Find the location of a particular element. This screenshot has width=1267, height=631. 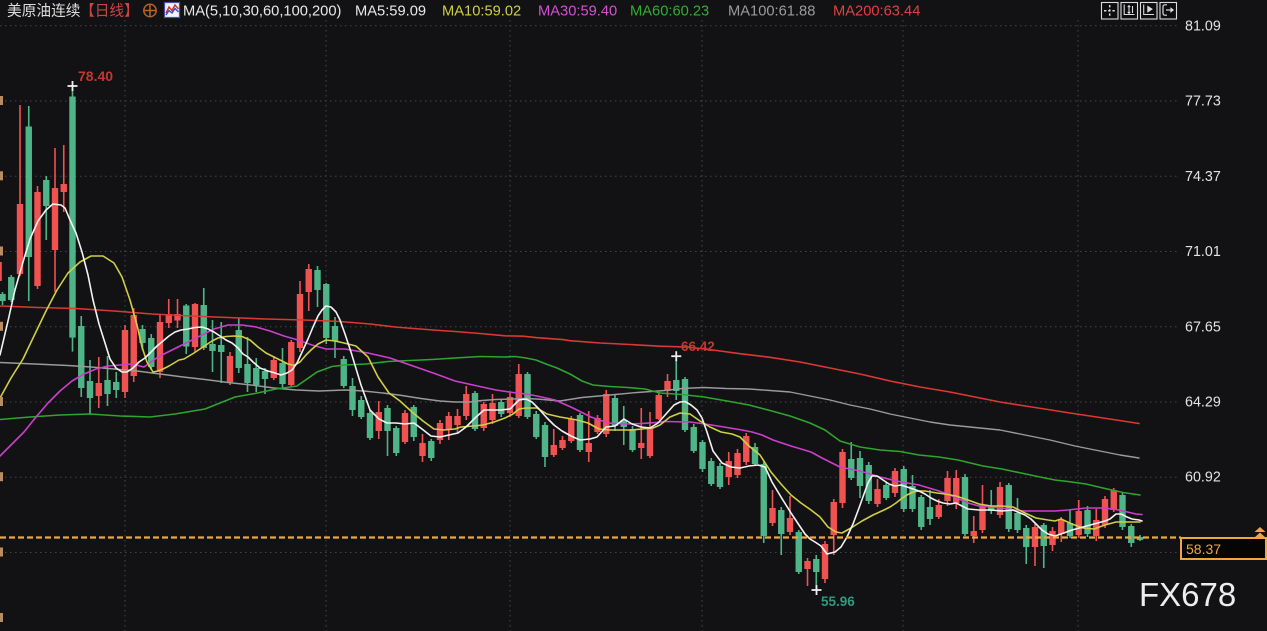

svg-text: MA200:63.44 is located at coordinates (876, 12).